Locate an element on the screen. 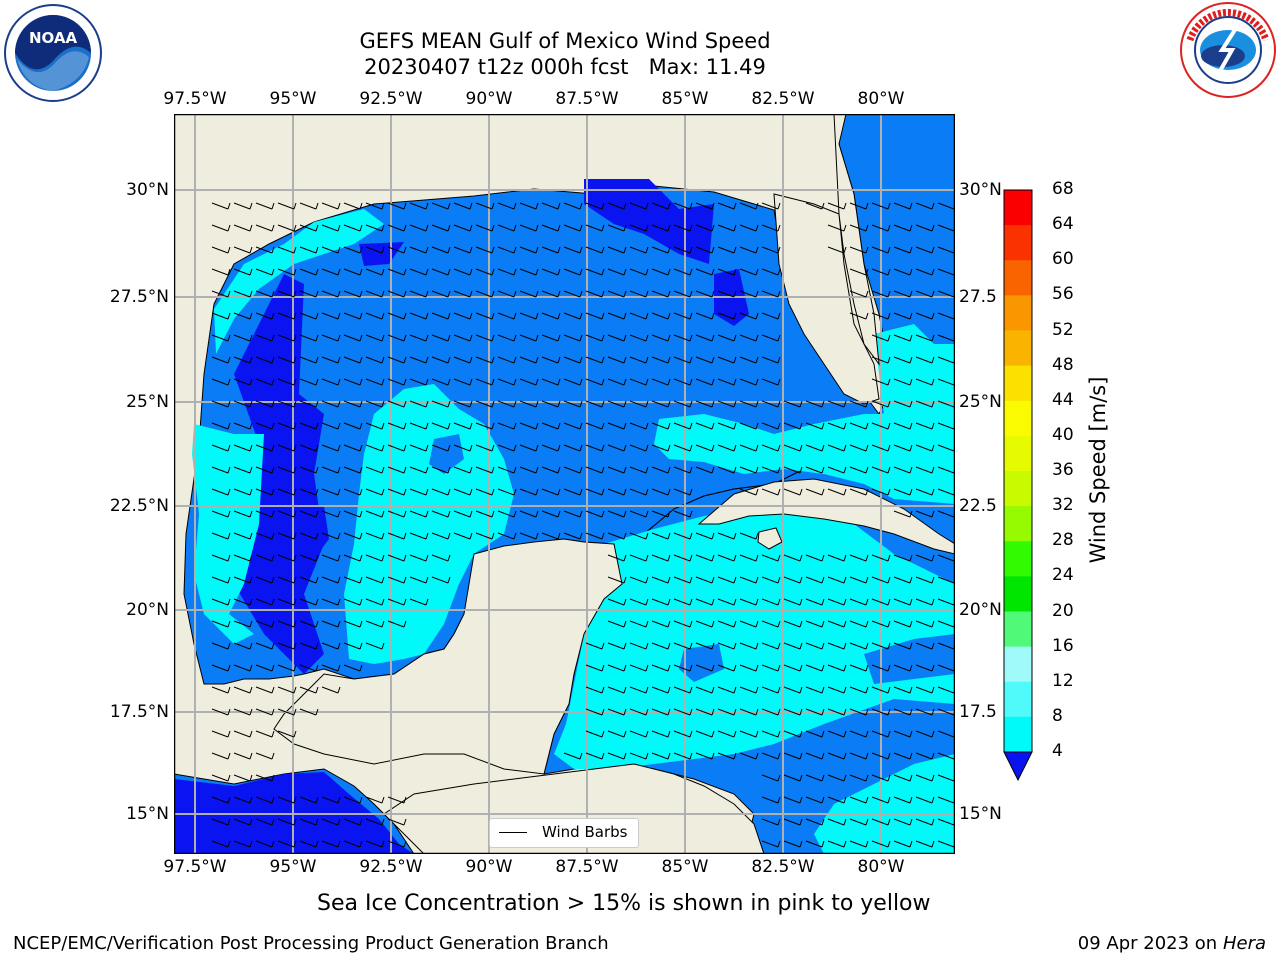 The width and height of the screenshot is (1280, 960). lon-tick-top: 82.5°W is located at coordinates (783, 99).